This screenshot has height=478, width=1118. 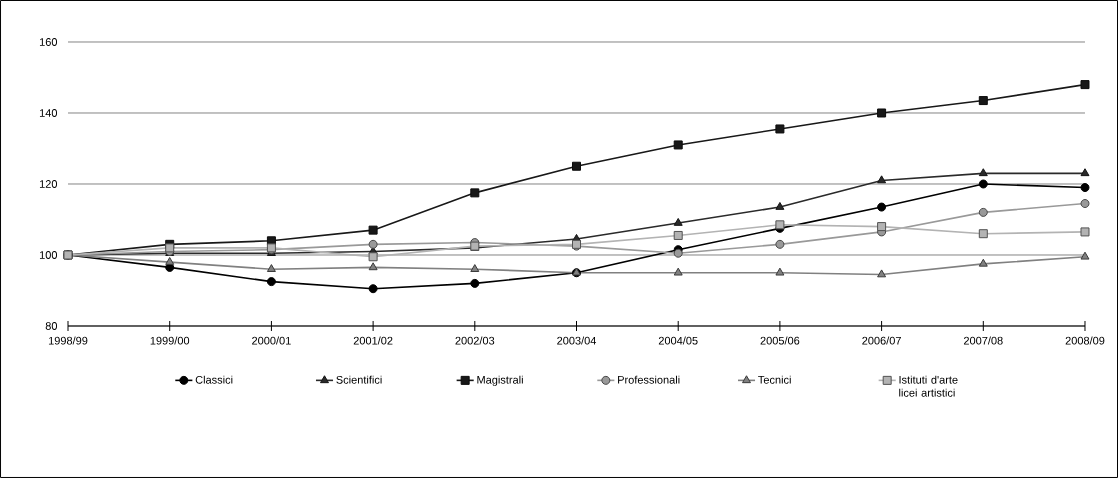 What do you see at coordinates (928, 386) in the screenshot?
I see `legend-label: Istituti d'arte licei artistici` at bounding box center [928, 386].